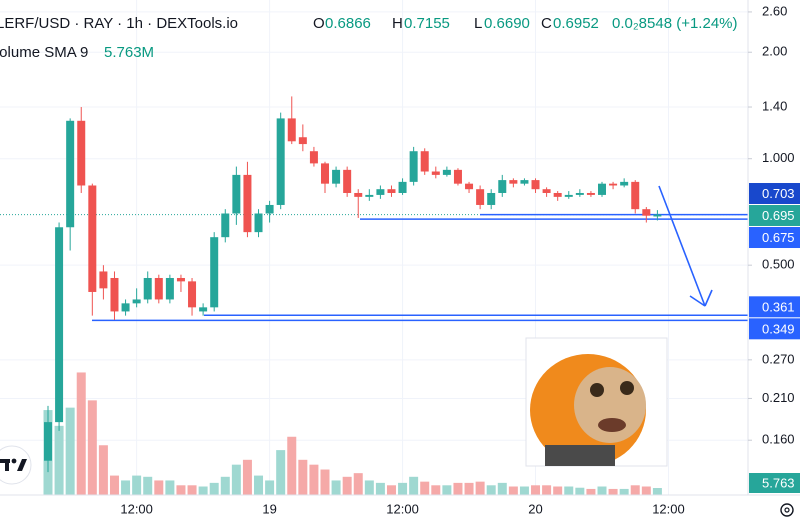  What do you see at coordinates (778, 358) in the screenshot?
I see `y-tick-label: 0.270` at bounding box center [778, 358].